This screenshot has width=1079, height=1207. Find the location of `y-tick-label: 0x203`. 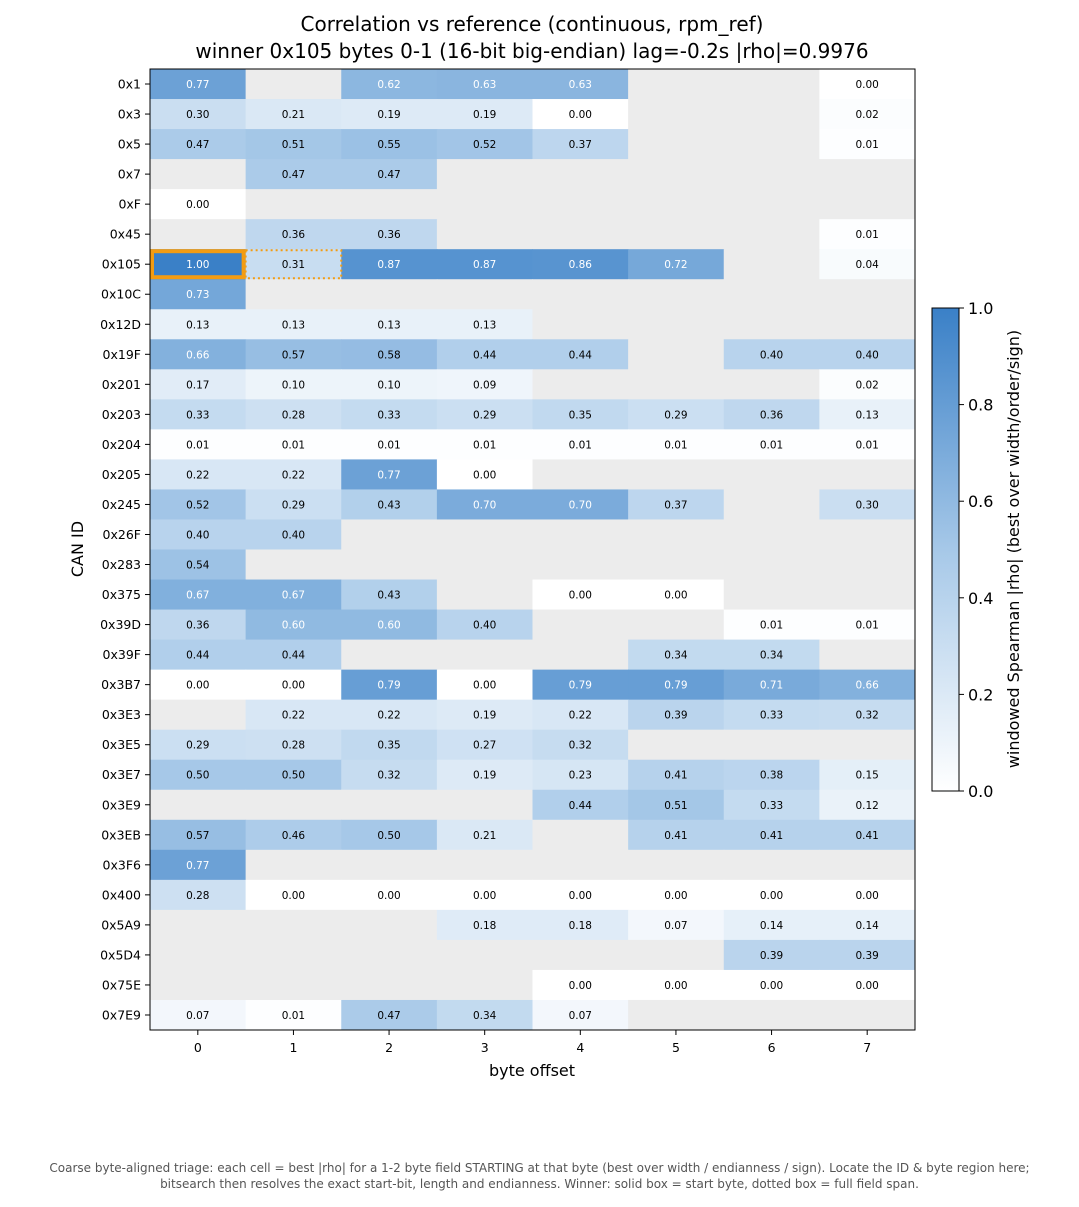

y-tick-label: 0x203 is located at coordinates (121, 414).